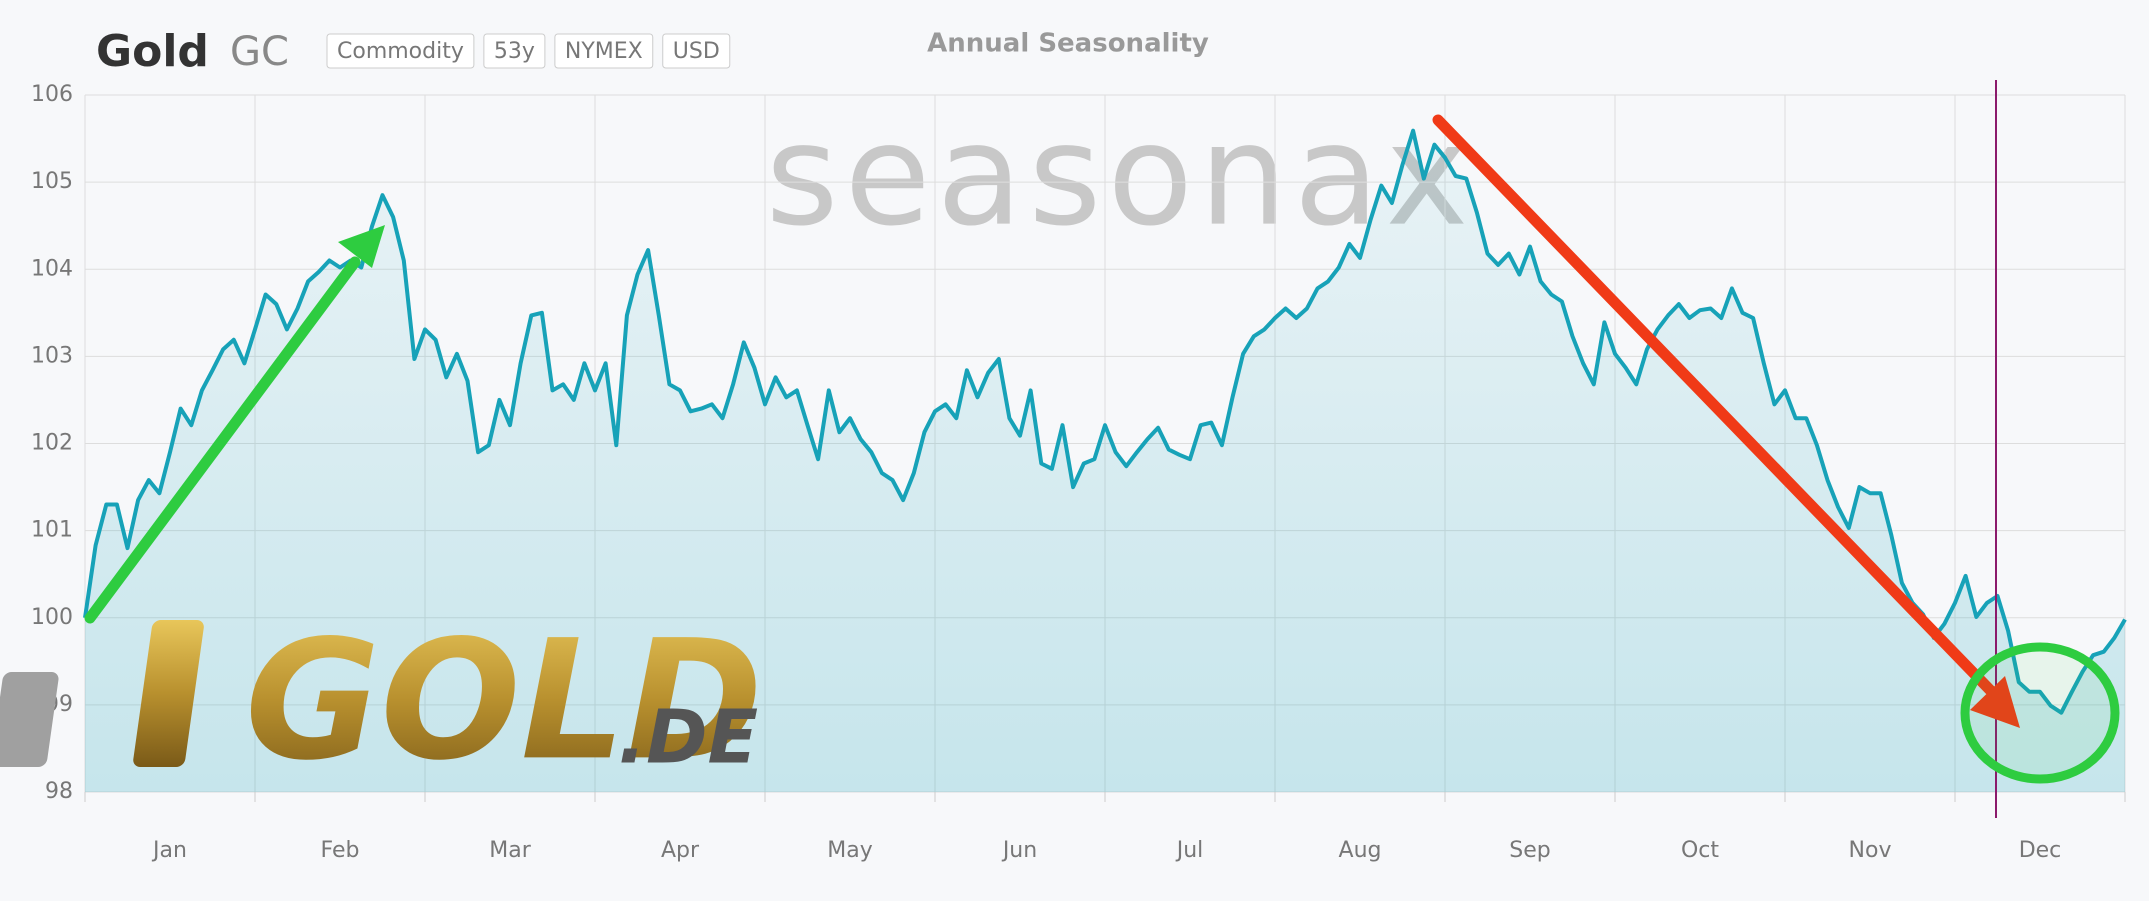 The image size is (2149, 901). I want to click on y-tick-label: 102, so click(52, 443).